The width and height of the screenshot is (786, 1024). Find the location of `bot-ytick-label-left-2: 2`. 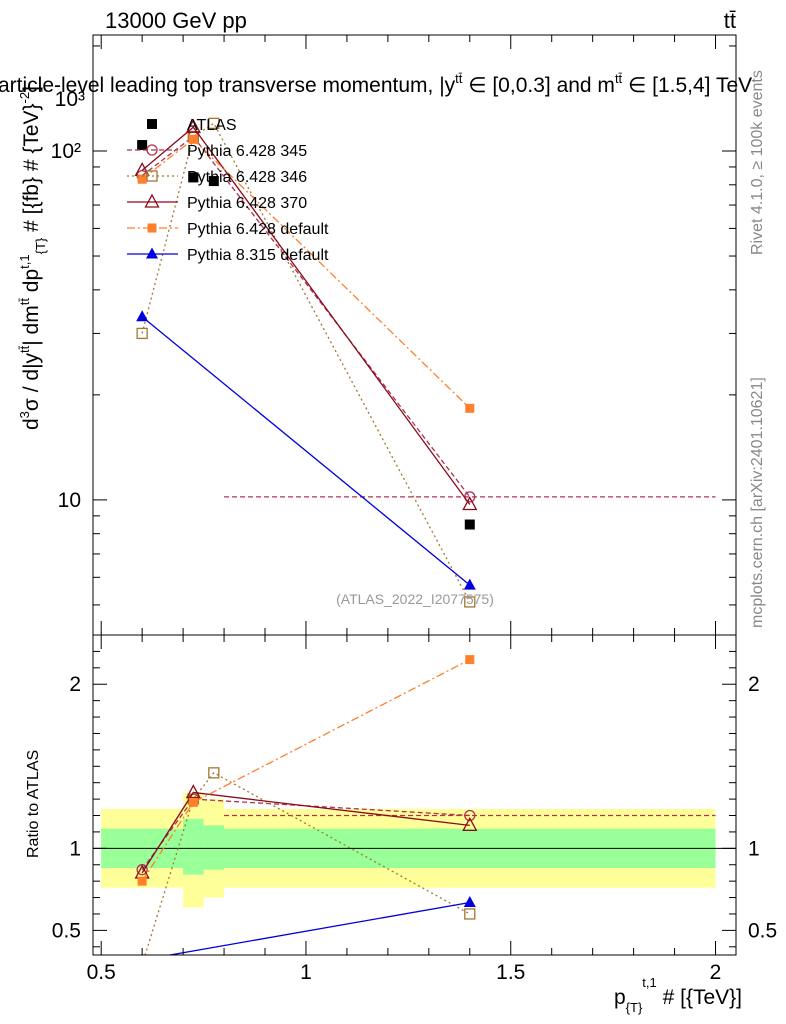

bot-ytick-label-left-2: 2 is located at coordinates (75, 684).